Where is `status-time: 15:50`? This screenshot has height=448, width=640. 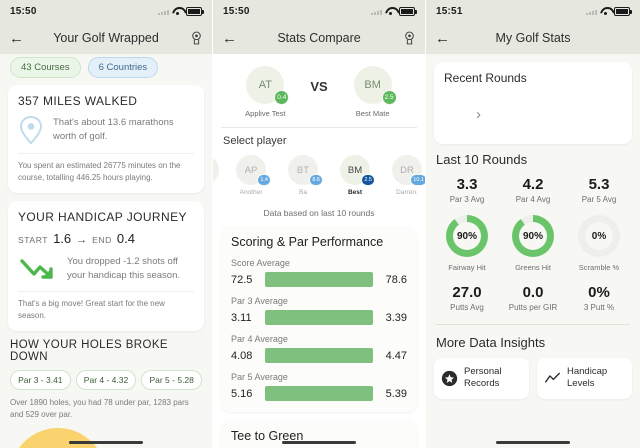
status-time: 15:50 is located at coordinates (236, 11).